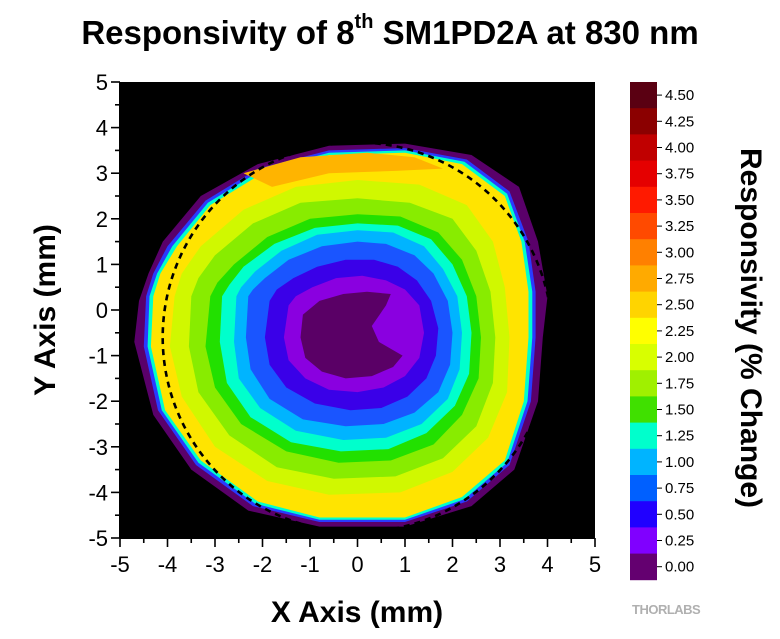 The width and height of the screenshot is (780, 639). Describe the element at coordinates (536, 32) in the screenshot. I see `title-suffix: SM1PD2A at 830 nm` at that location.